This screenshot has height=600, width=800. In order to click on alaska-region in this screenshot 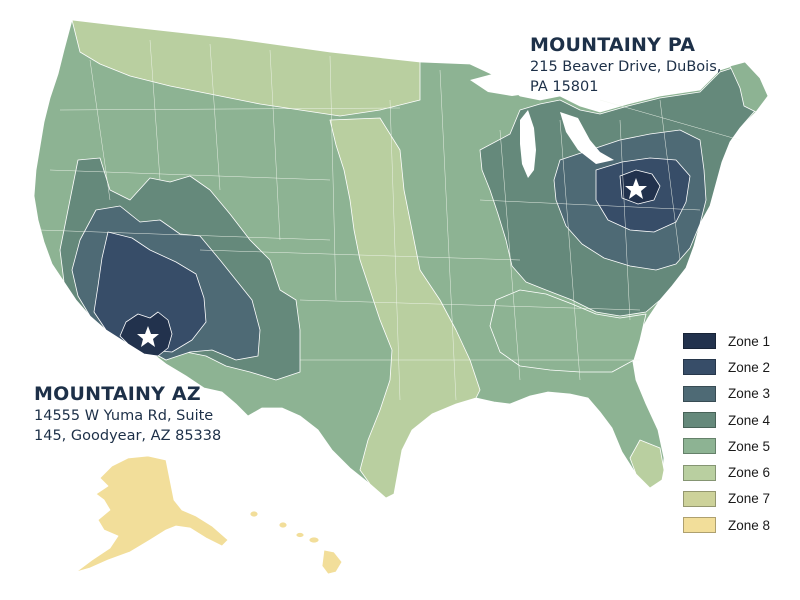, I will do `click(152, 514)`.